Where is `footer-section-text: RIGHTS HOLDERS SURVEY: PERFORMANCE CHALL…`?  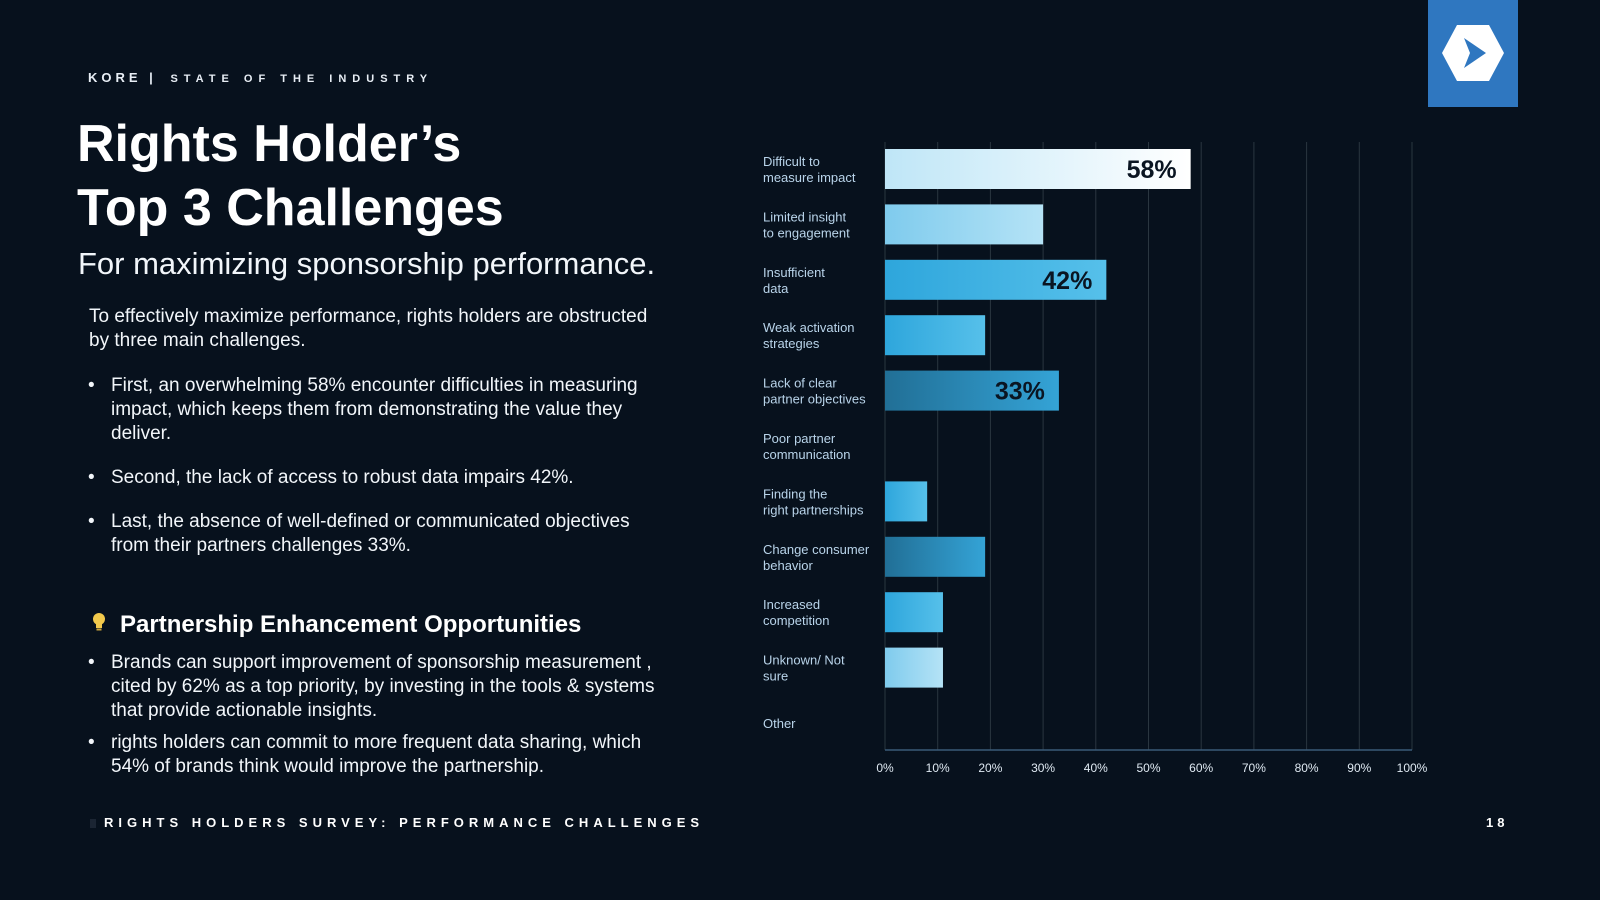
footer-section-text: RIGHTS HOLDERS SURVEY: PERFORMANCE CHALL… is located at coordinates (404, 822).